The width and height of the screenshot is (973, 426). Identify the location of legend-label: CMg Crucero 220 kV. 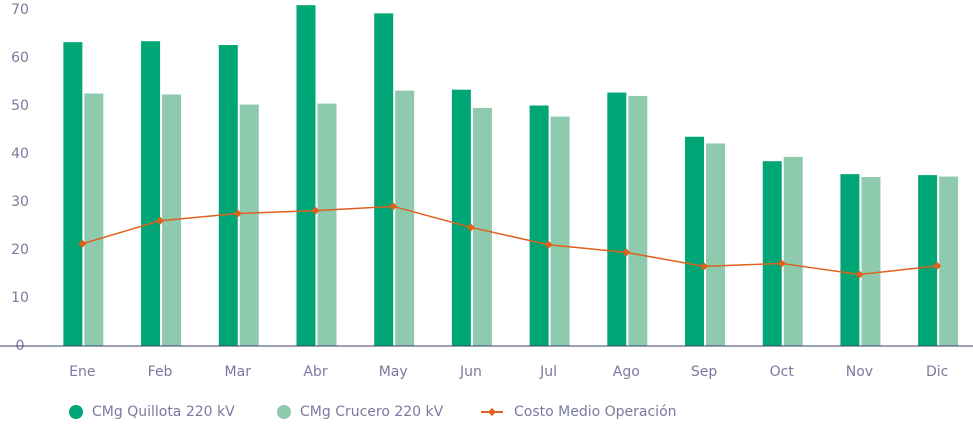
(372, 412).